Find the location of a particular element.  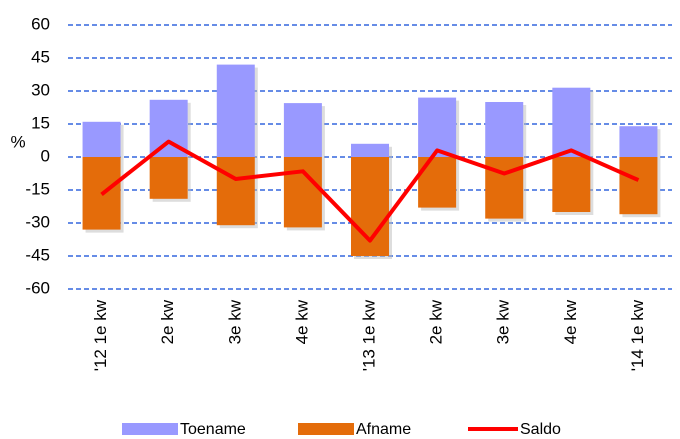

y-tick-label: 15 is located at coordinates (40, 122).